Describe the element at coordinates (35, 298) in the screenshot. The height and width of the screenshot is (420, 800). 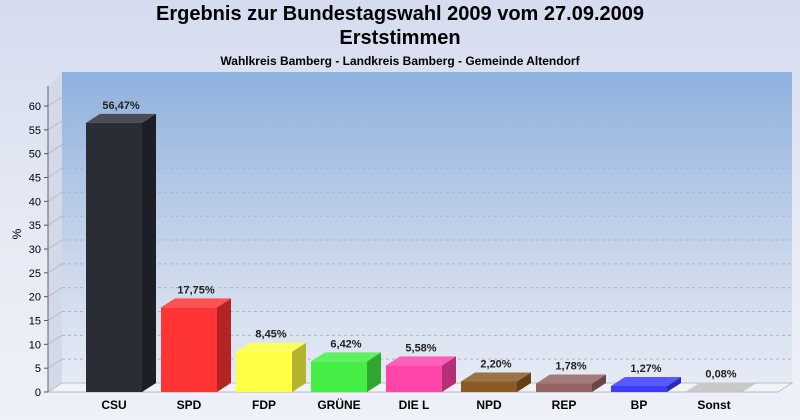
I see `y-tick-label: 20` at that location.